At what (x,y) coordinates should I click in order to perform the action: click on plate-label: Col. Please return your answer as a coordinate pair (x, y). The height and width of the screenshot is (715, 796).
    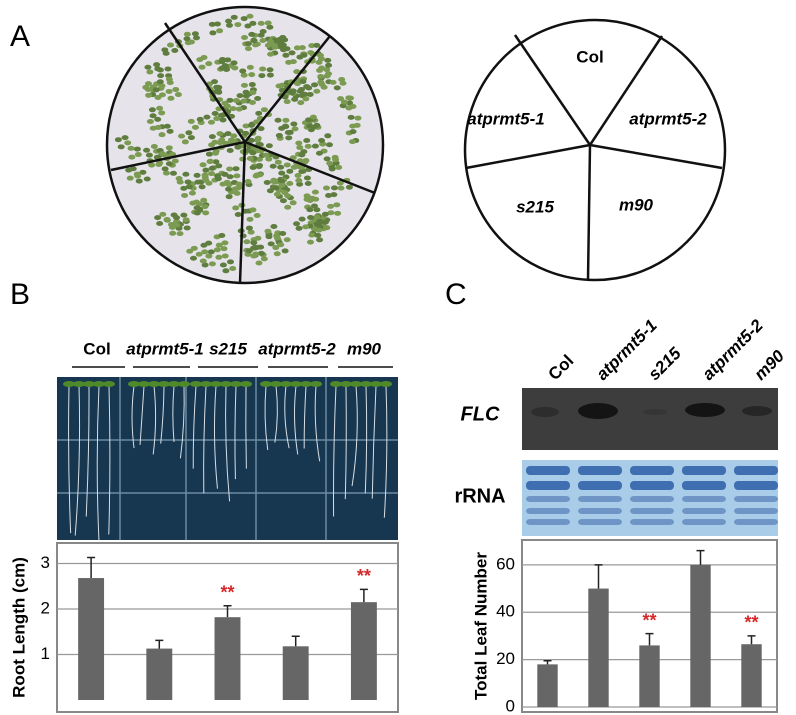
    Looking at the image, I should click on (589, 56).